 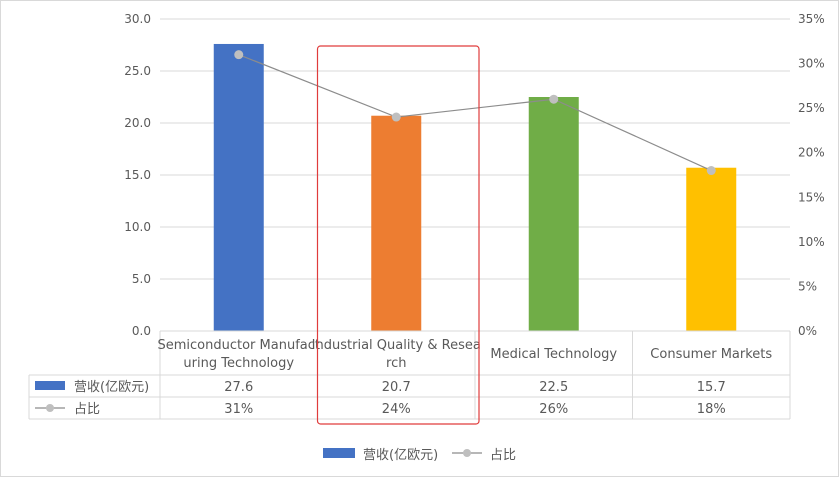 What do you see at coordinates (137, 71) in the screenshot?
I see `left-tick-label: 25.0` at bounding box center [137, 71].